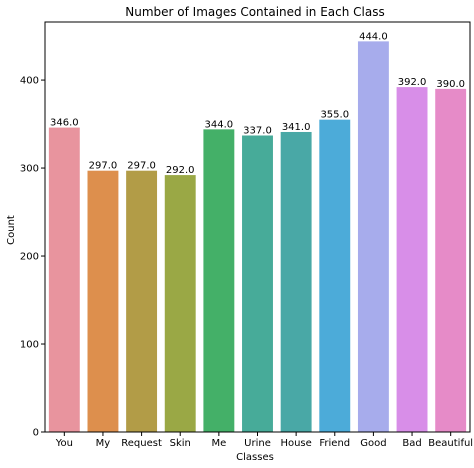 The width and height of the screenshot is (474, 468). Describe the element at coordinates (218, 443) in the screenshot. I see `x-tick-label-me: Me` at that location.